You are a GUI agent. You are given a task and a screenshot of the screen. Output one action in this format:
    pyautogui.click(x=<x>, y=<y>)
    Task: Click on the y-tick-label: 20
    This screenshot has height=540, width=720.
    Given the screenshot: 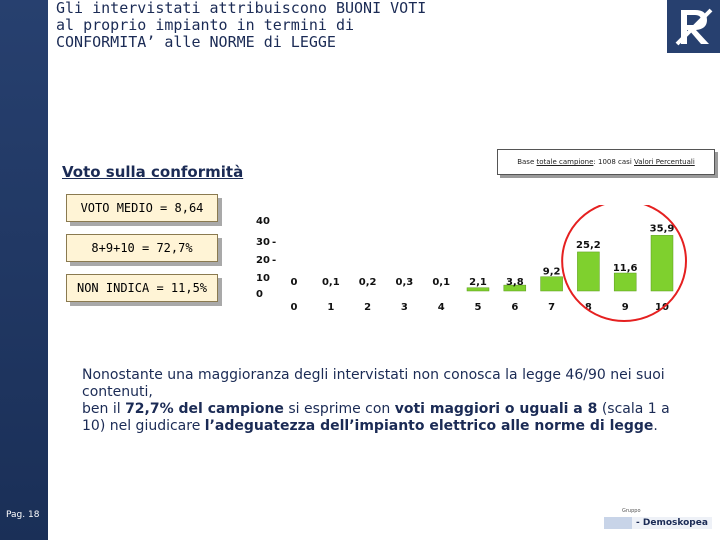 What is the action you would take?
    pyautogui.click(x=263, y=260)
    